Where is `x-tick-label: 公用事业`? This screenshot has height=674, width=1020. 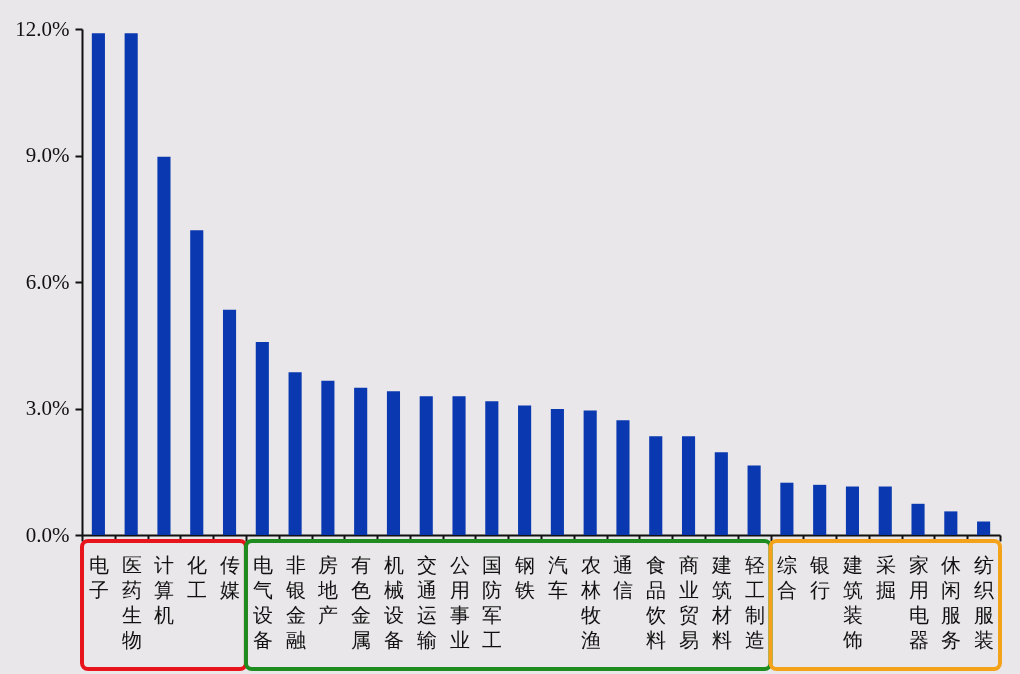
x-tick-label: 公用事业 is located at coordinates (459, 602).